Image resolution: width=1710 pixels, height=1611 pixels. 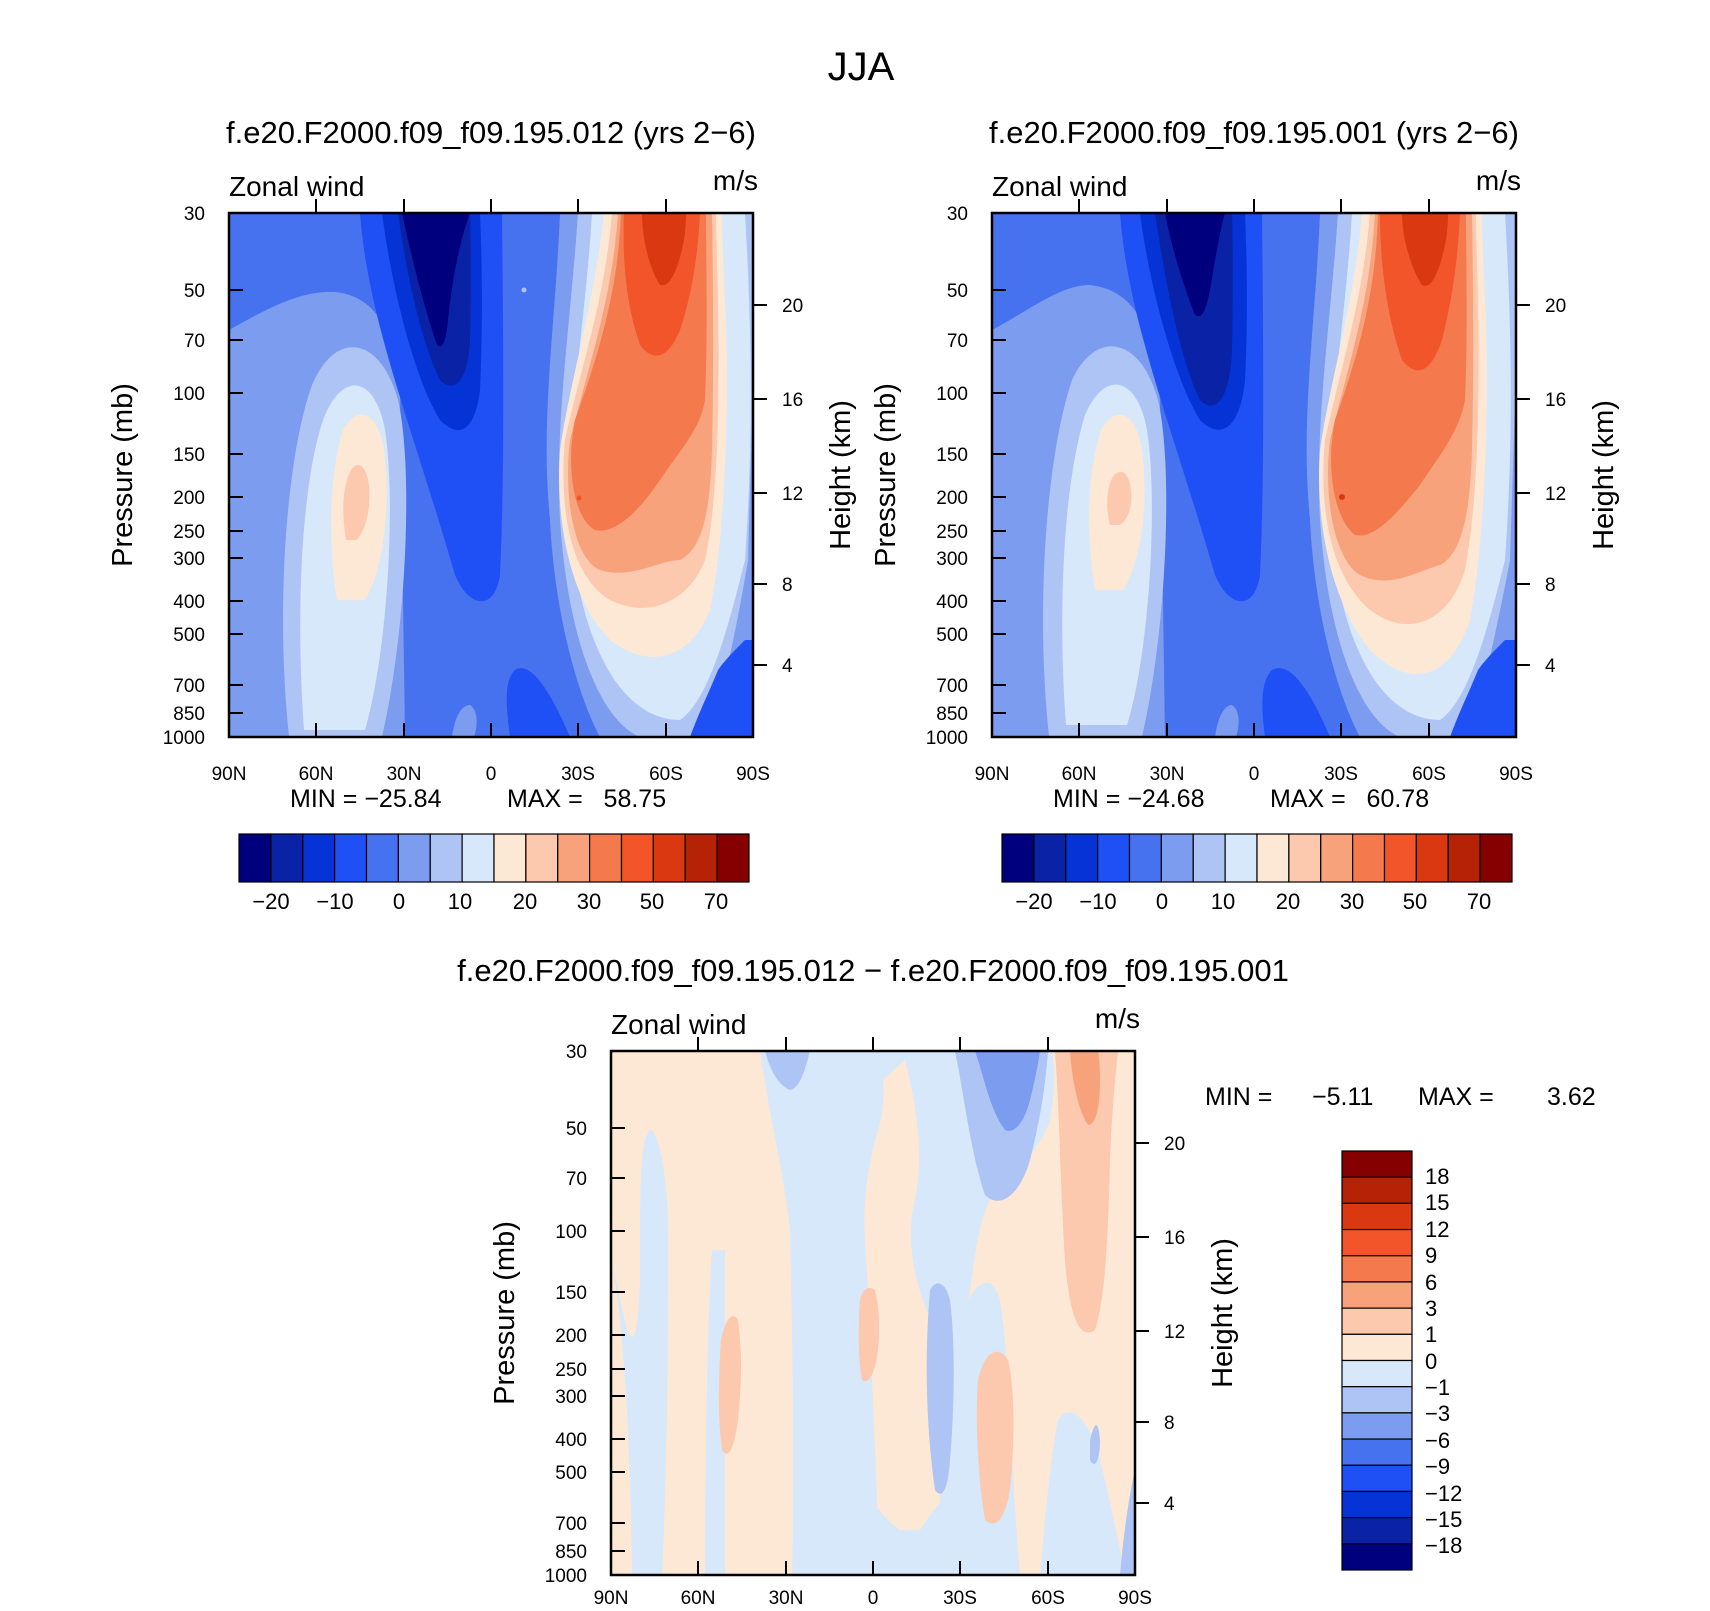 What do you see at coordinates (960, 1598) in the screenshot?
I see `x-tick-label: 30S` at bounding box center [960, 1598].